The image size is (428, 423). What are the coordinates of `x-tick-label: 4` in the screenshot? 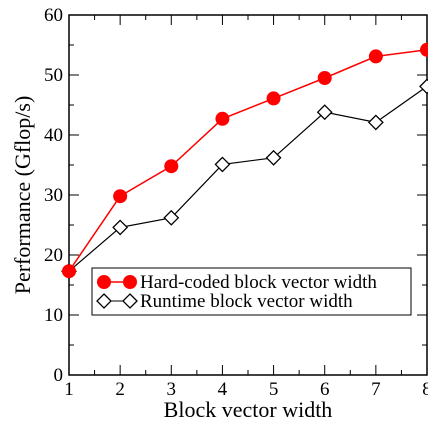 It's located at (223, 389).